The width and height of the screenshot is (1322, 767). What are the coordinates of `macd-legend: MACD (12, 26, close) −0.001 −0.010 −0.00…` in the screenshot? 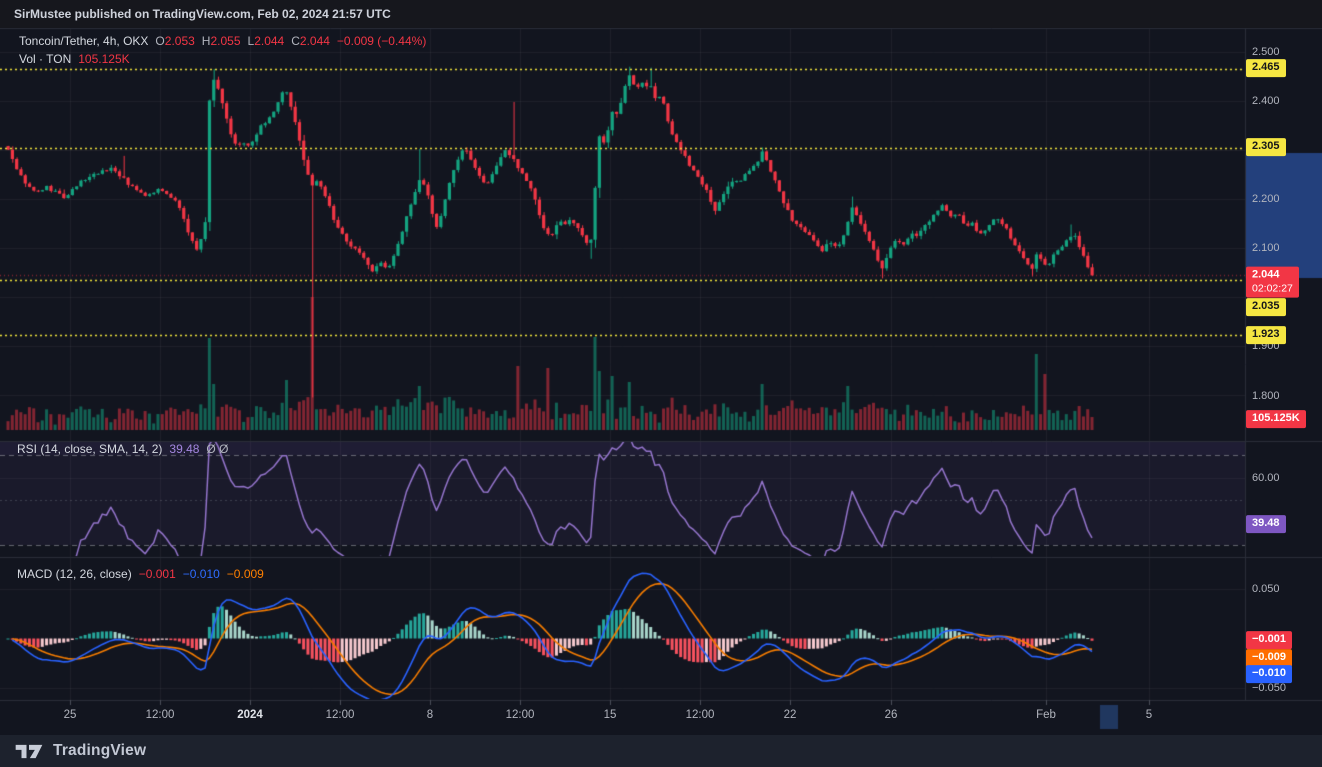 It's located at (140, 574).